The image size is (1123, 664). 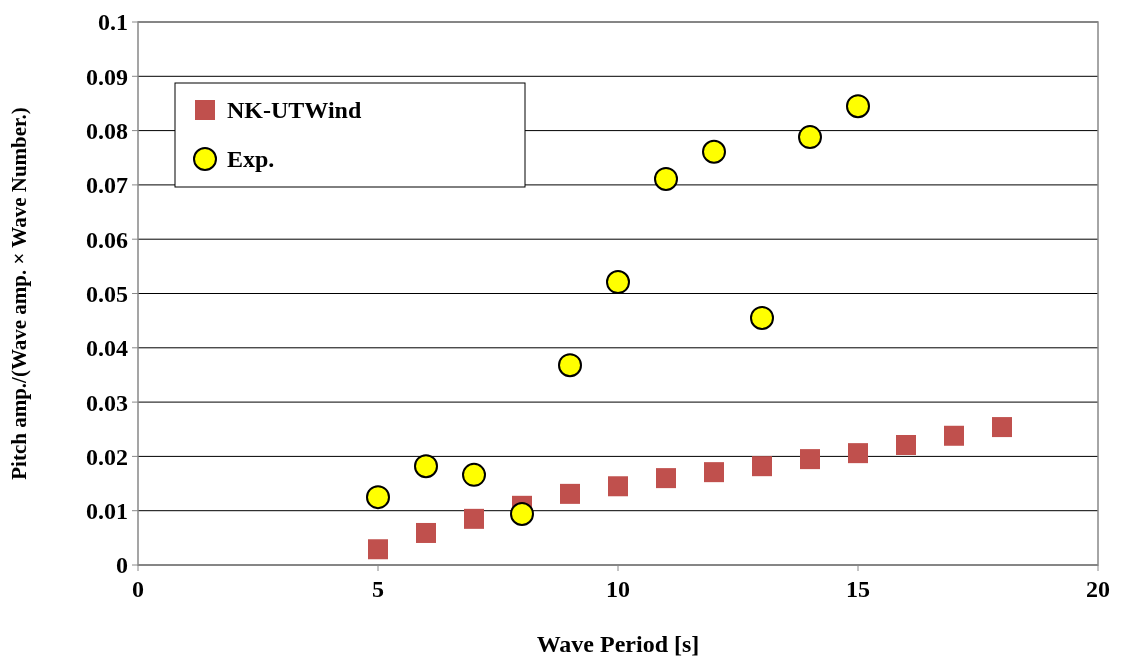 I want to click on y-axis-title: Pitch amp./(Wave amp. × Wave Number.), so click(x=19, y=293).